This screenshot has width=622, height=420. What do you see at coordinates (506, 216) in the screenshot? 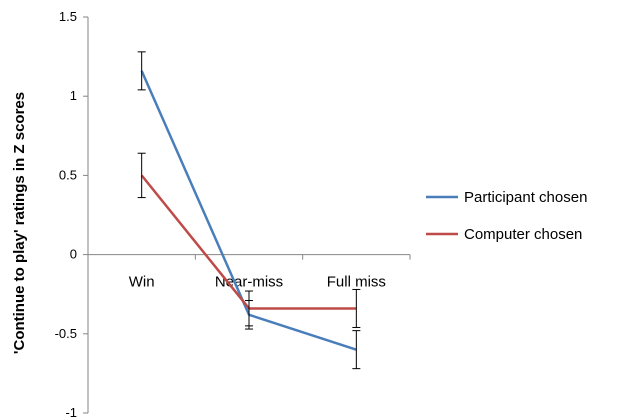
I see `legend: Participant chosen Computer chosen` at bounding box center [506, 216].